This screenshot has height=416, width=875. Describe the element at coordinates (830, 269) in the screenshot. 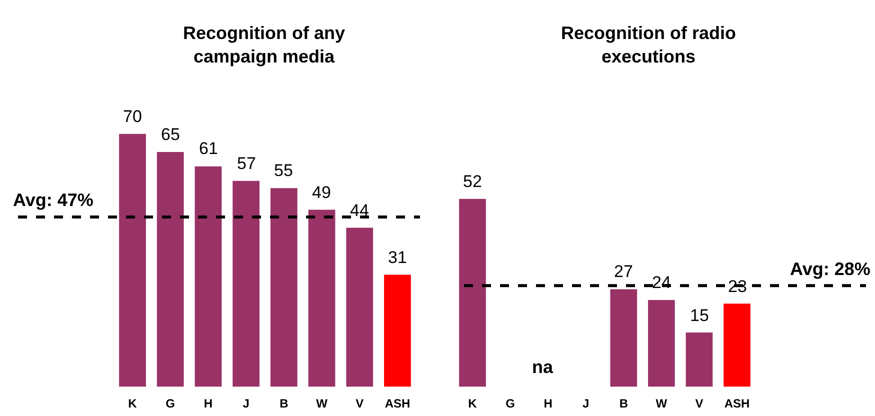

I see `ref-line-label: Avg: 28%` at that location.